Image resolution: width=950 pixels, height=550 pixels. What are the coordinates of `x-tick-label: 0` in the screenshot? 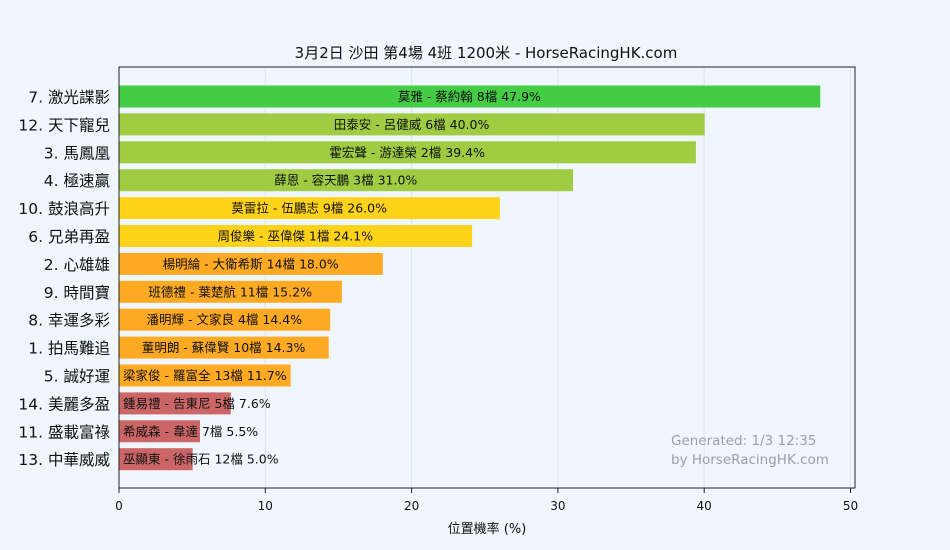 It's located at (119, 506).